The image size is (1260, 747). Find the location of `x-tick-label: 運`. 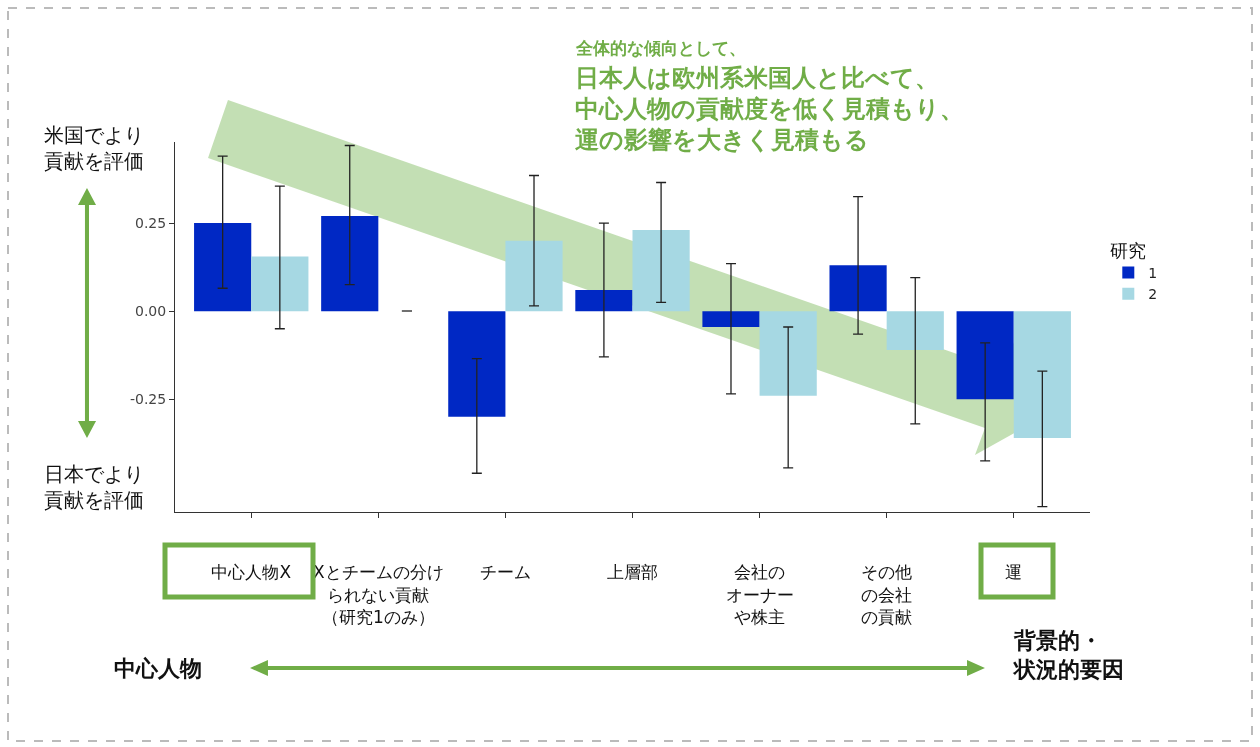

x-tick-label: 運 is located at coordinates (1014, 572).